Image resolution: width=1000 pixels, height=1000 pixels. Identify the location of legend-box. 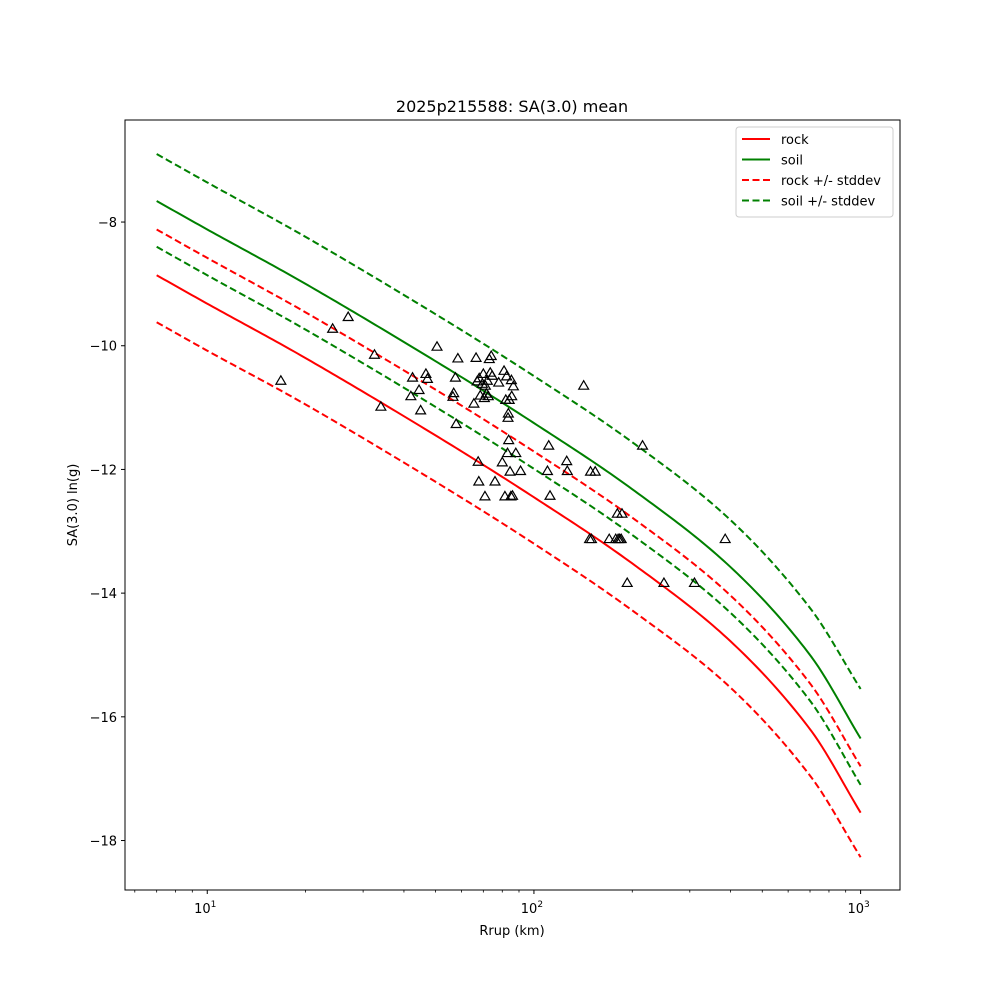
(814, 172).